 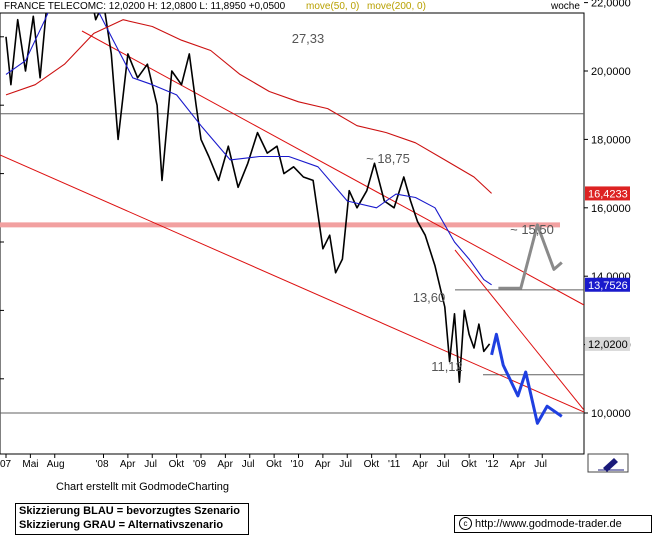 I want to click on value-tag-label: 13,7526, so click(x=608, y=286).